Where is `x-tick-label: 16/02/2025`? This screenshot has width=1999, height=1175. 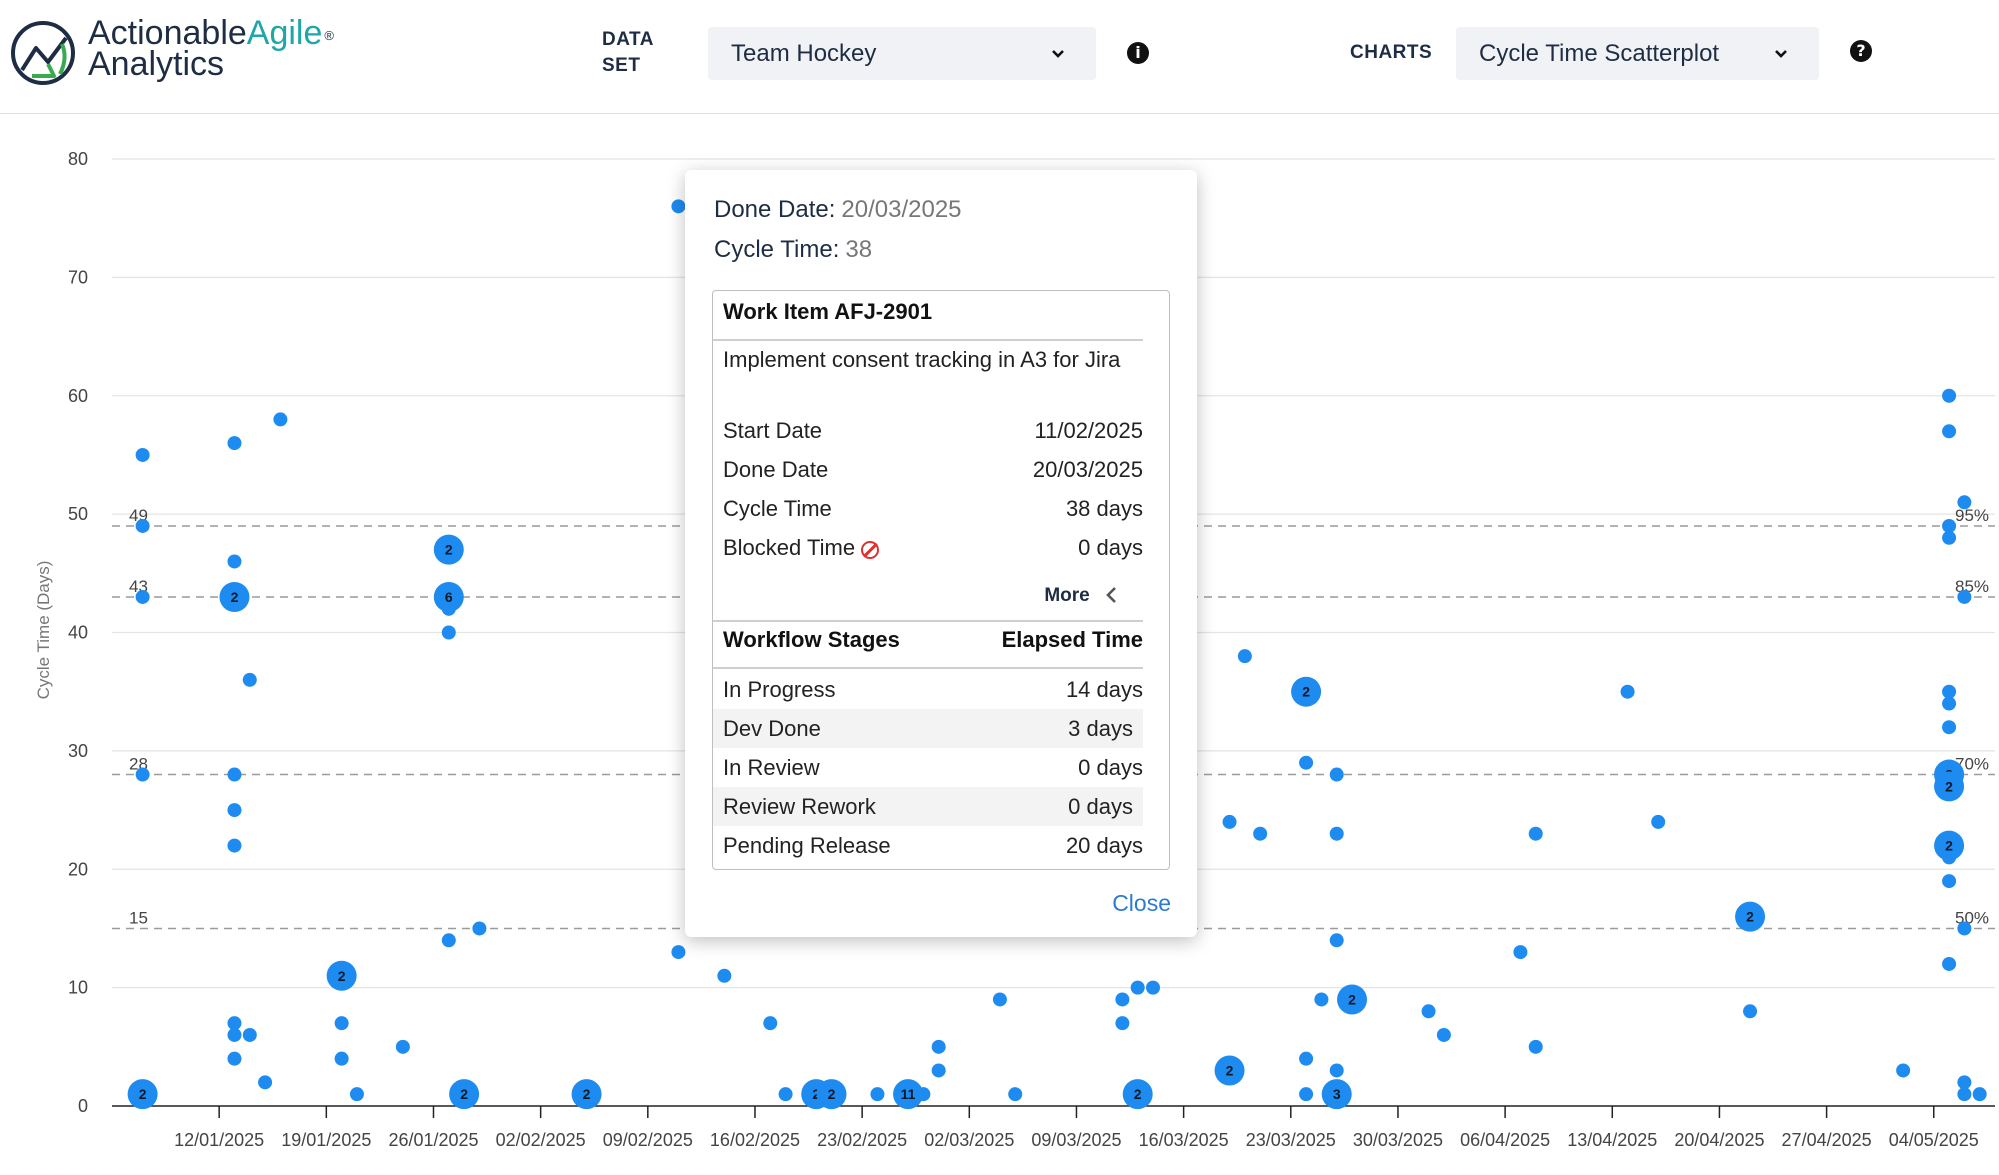 x-tick-label: 16/02/2025 is located at coordinates (755, 1140).